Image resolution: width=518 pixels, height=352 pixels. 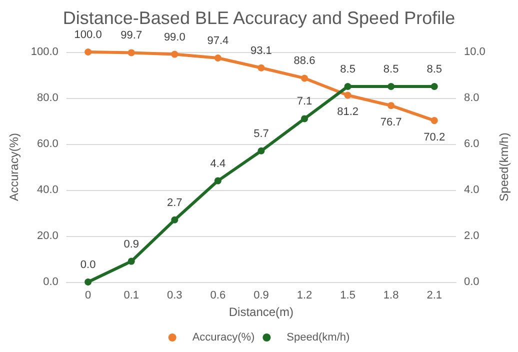 I want to click on y-tick-label: 0.0, so click(x=50, y=282).